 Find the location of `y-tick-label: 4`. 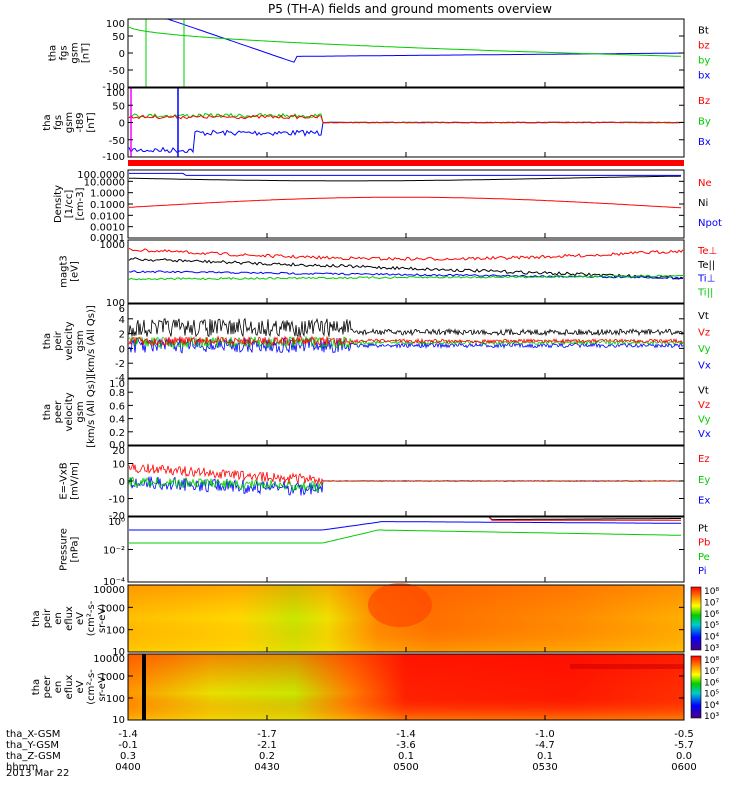

y-tick-label: 4 is located at coordinates (122, 320).